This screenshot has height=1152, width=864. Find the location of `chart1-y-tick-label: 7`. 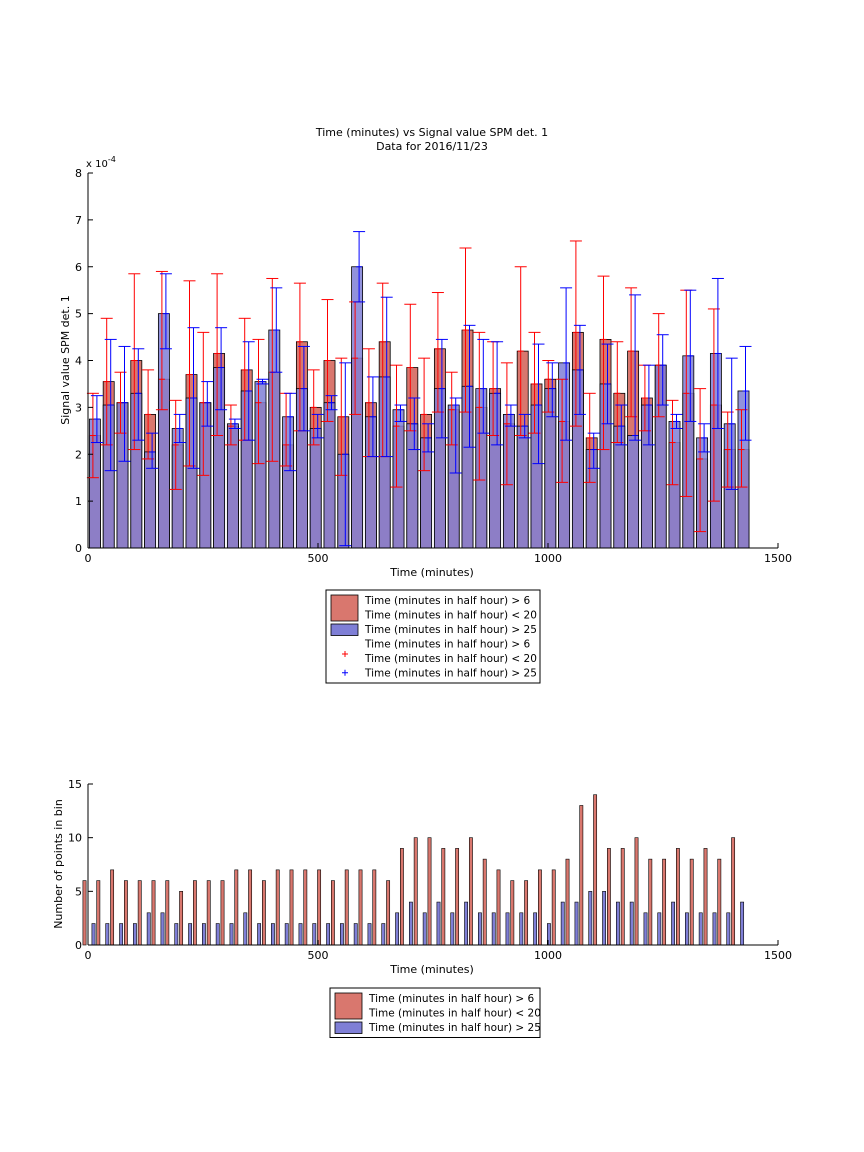

chart1-y-tick-label: 7 is located at coordinates (78, 220).